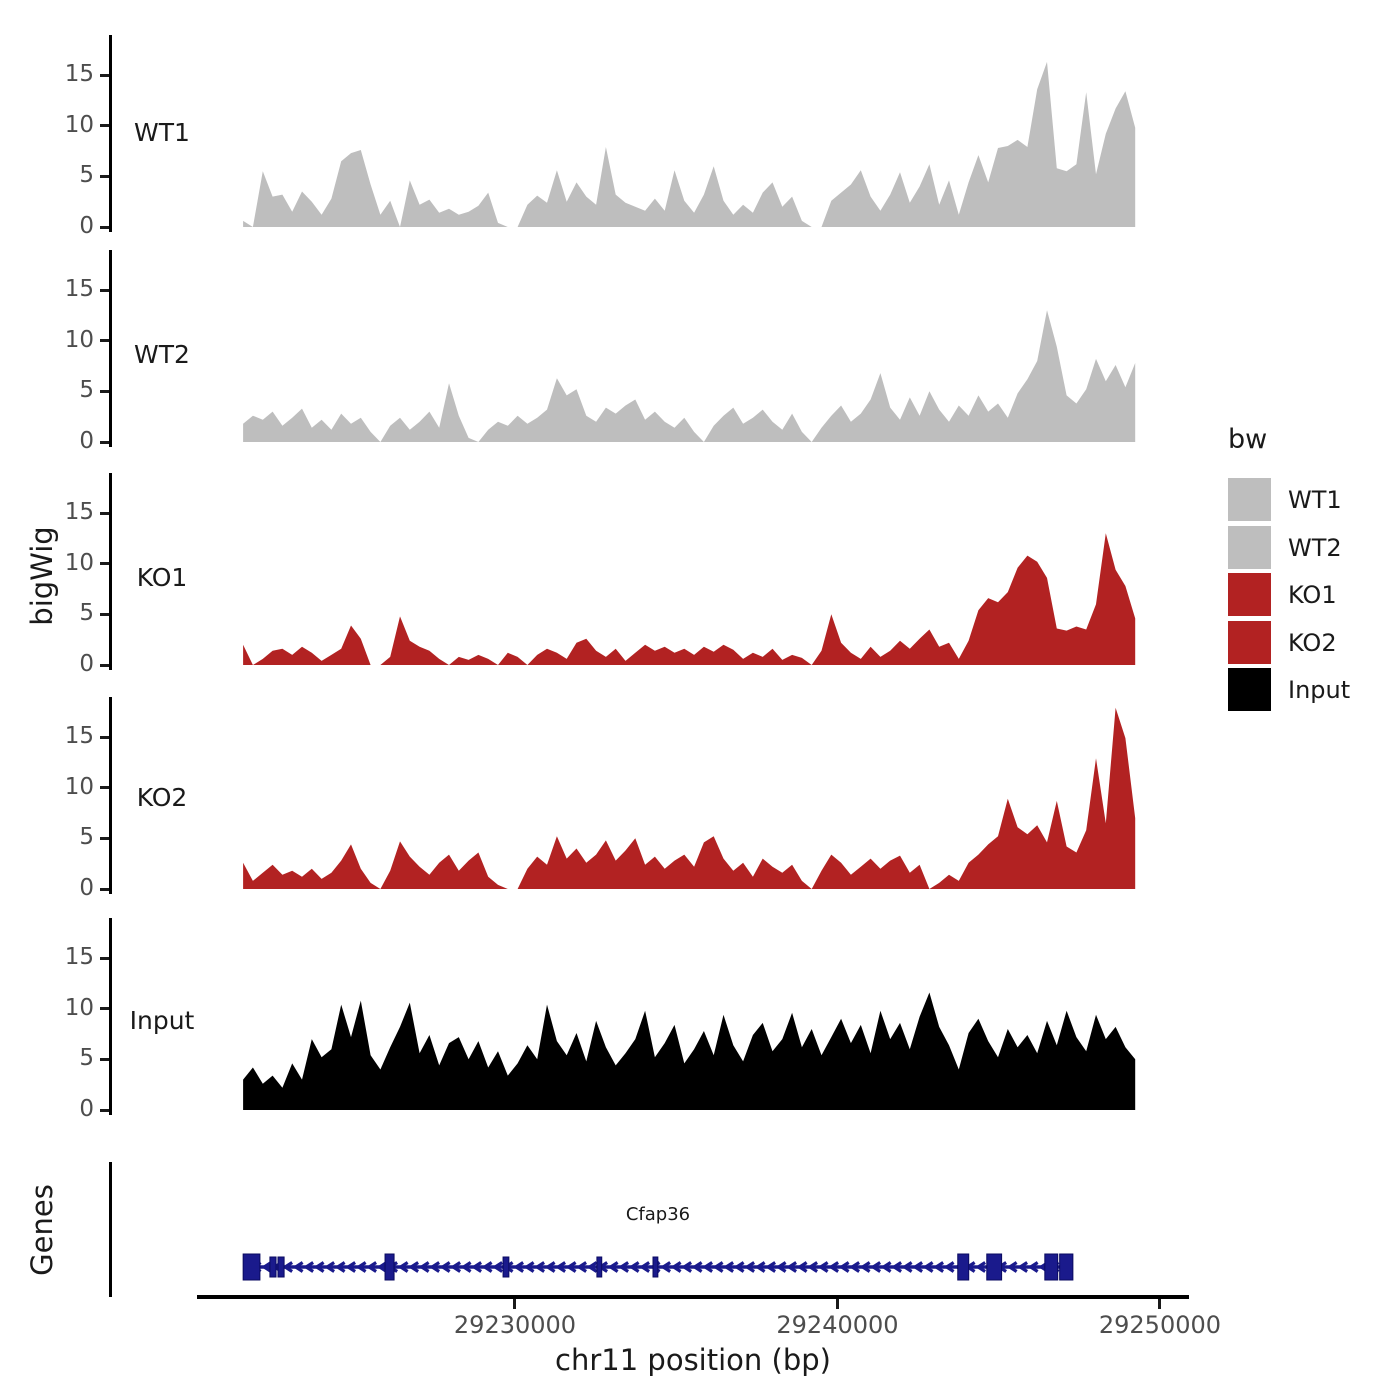  Describe the element at coordinates (162, 797) in the screenshot. I see `track-label-ko2: KO2` at that location.